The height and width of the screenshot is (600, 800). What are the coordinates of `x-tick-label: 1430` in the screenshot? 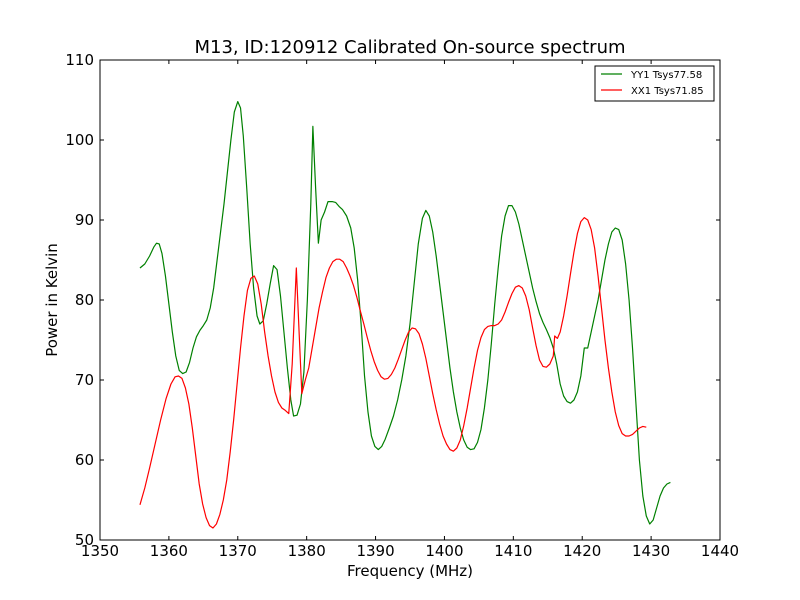 It's located at (651, 551).